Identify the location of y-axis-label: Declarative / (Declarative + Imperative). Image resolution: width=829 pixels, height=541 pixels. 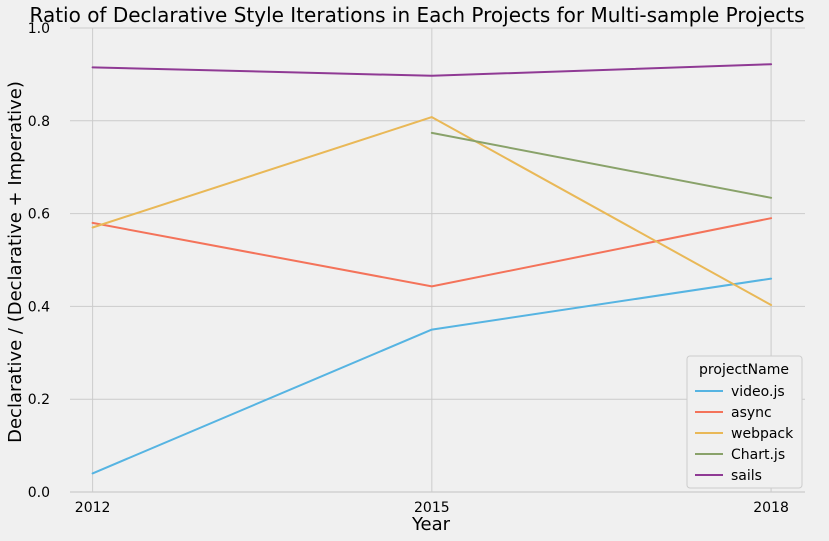
(15, 262).